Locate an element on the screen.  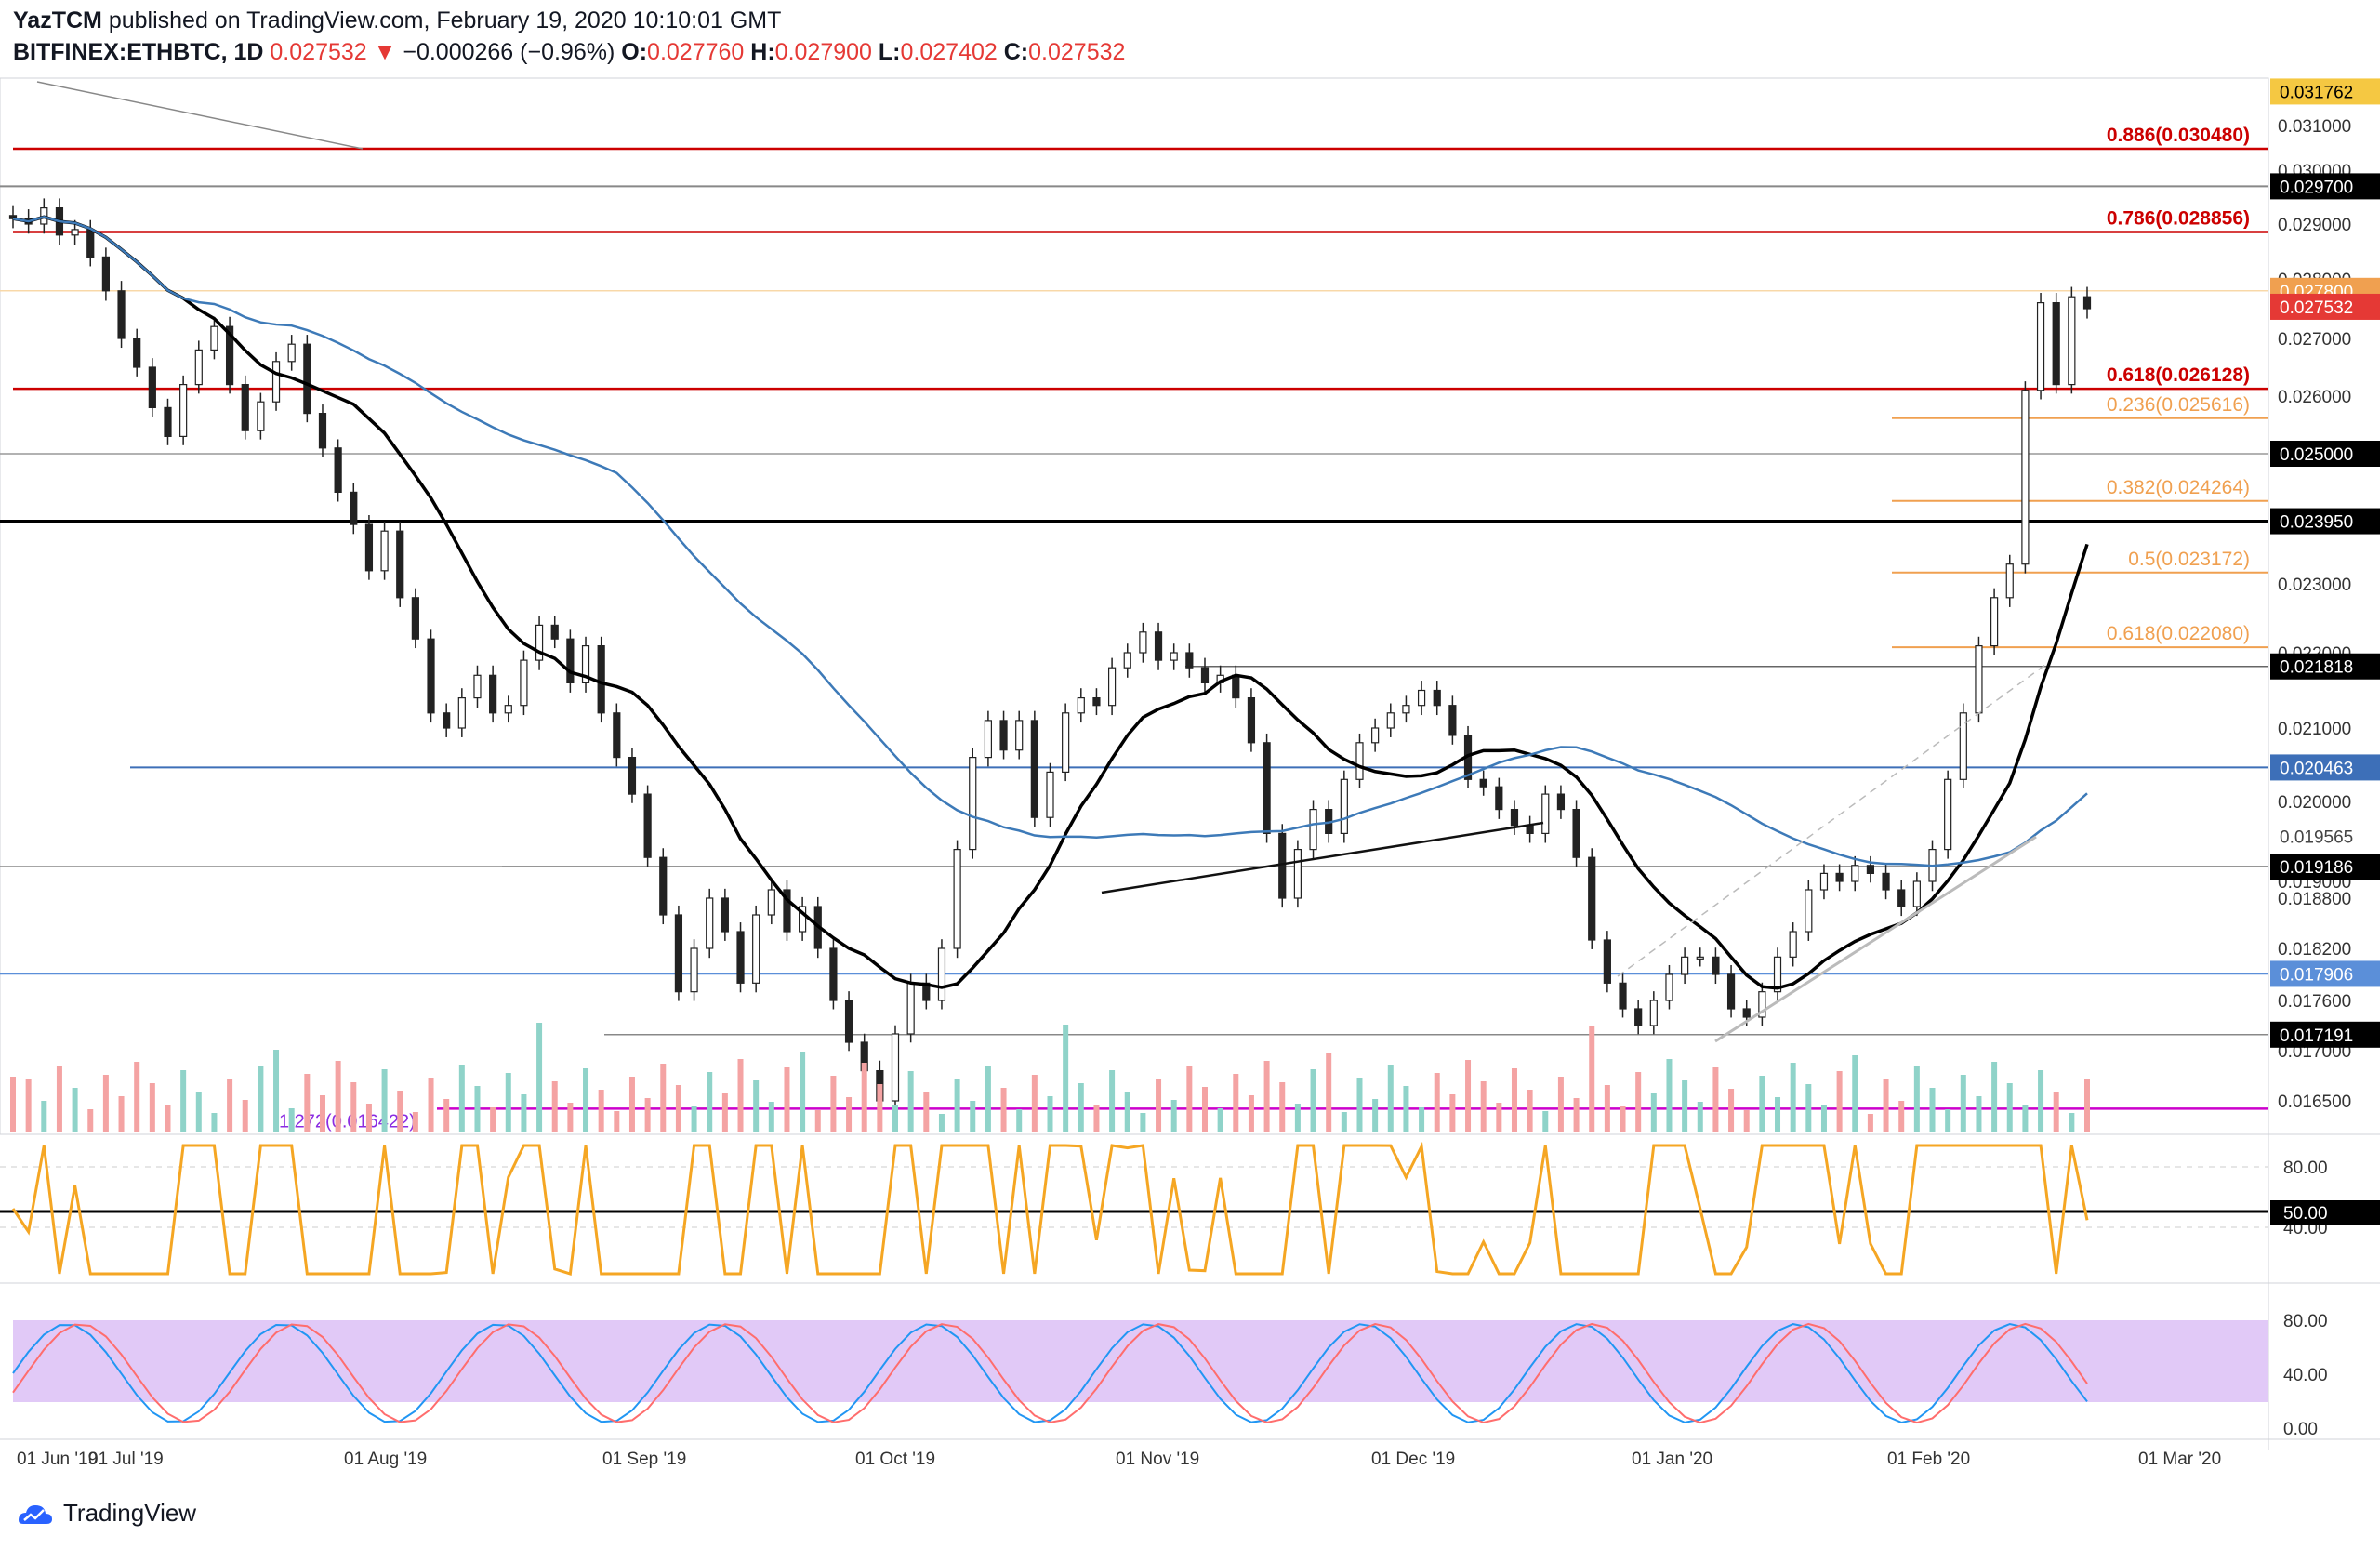
price-tick-label: 0.023000 is located at coordinates (2314, 585).